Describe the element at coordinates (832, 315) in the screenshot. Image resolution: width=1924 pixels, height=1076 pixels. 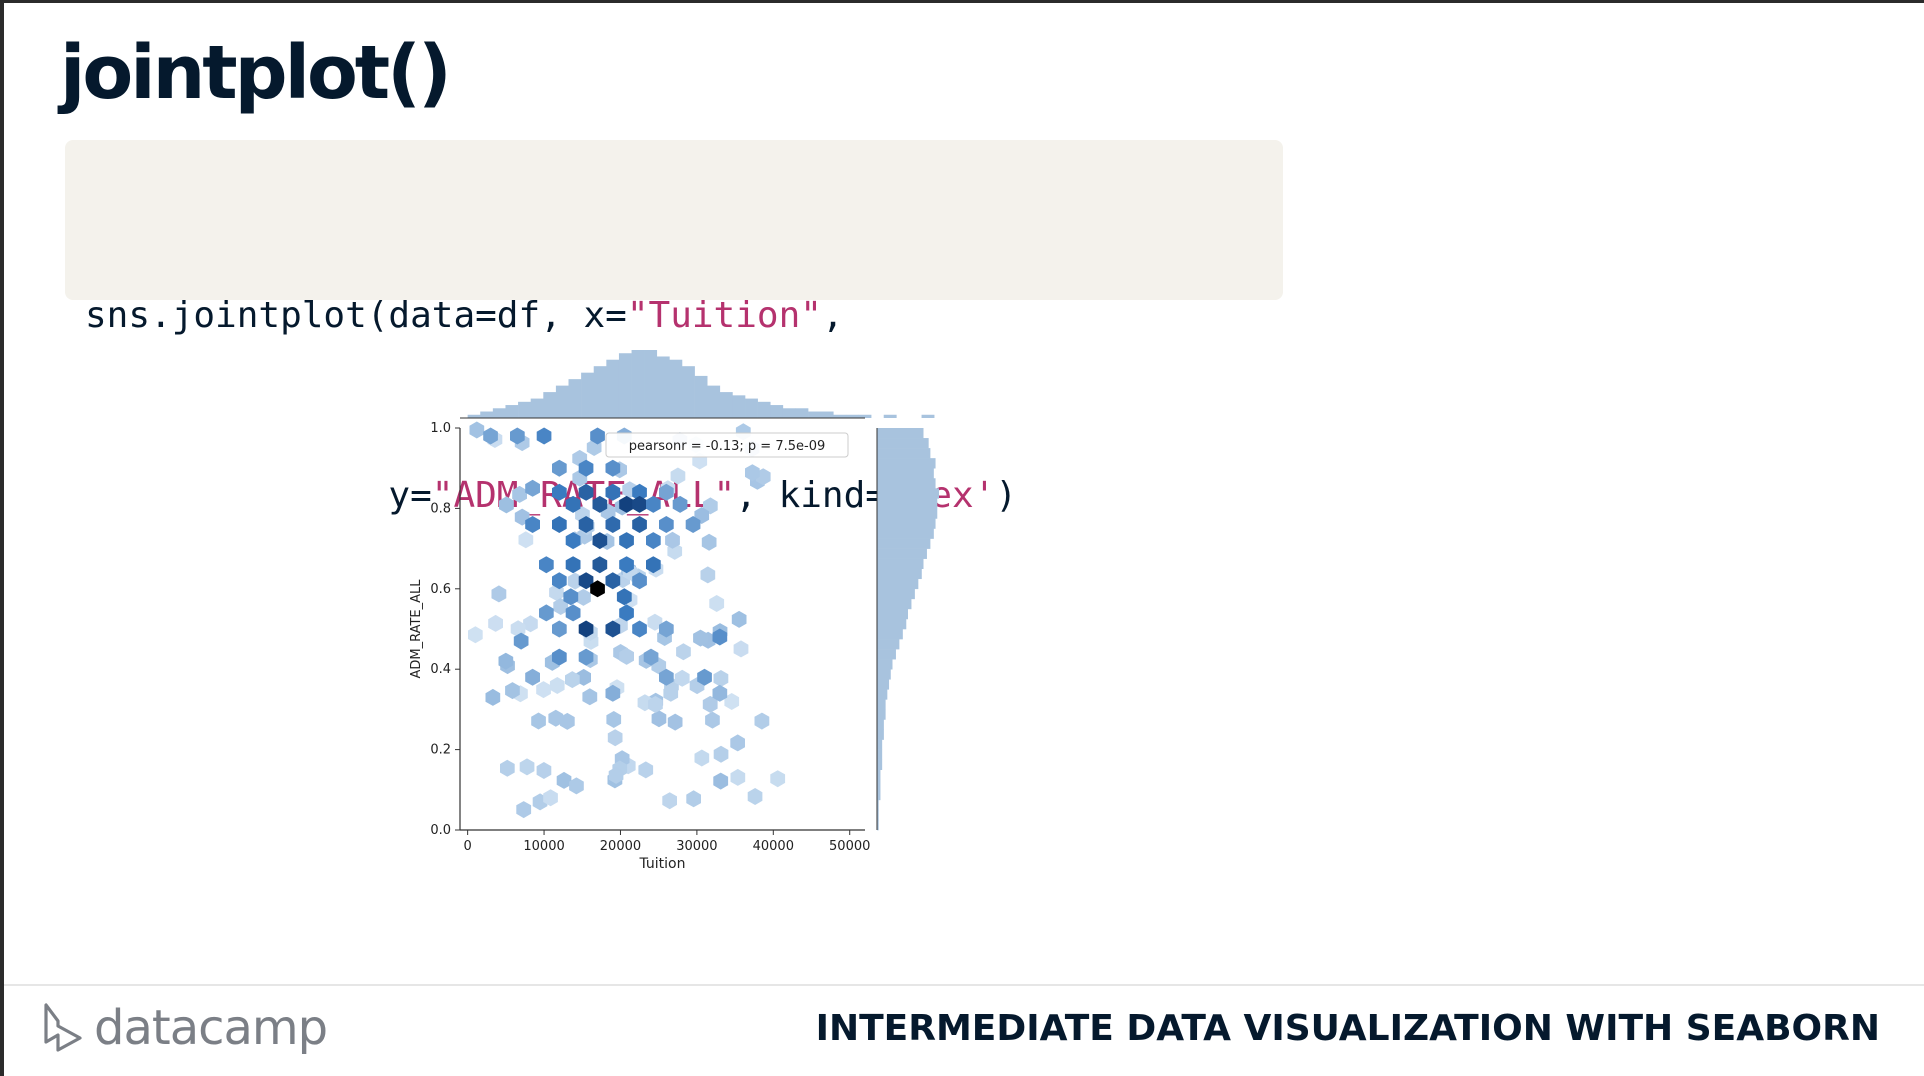
I see `code-token: ,` at that location.